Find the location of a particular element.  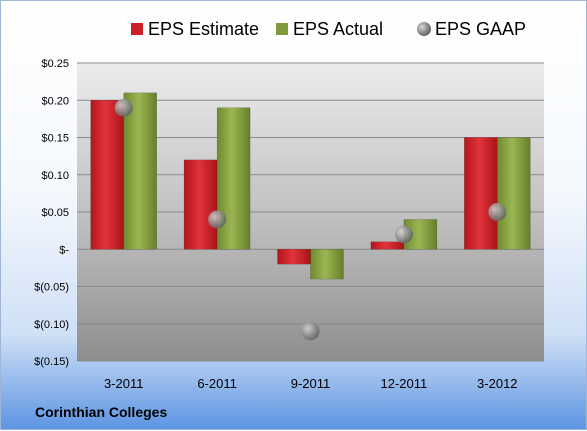

bar-eps-actual-3-2012 is located at coordinates (514, 193).